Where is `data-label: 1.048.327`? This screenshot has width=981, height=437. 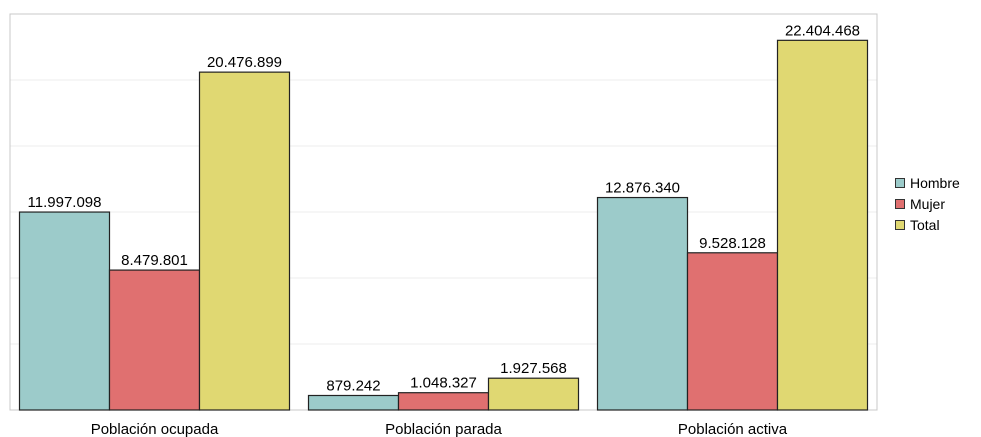
data-label: 1.048.327 is located at coordinates (443, 383).